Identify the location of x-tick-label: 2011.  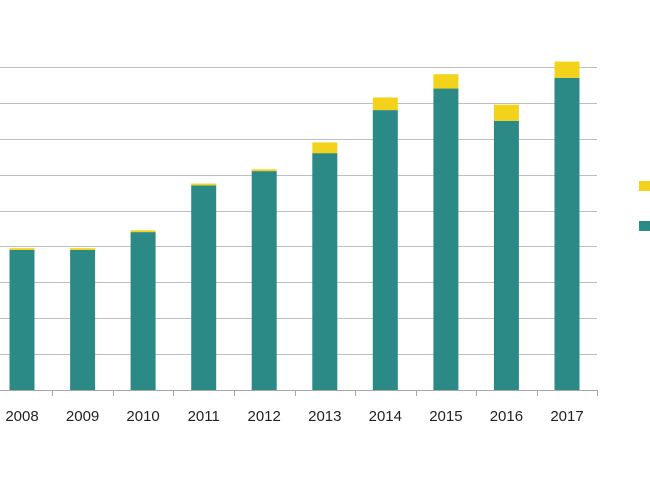
(204, 416).